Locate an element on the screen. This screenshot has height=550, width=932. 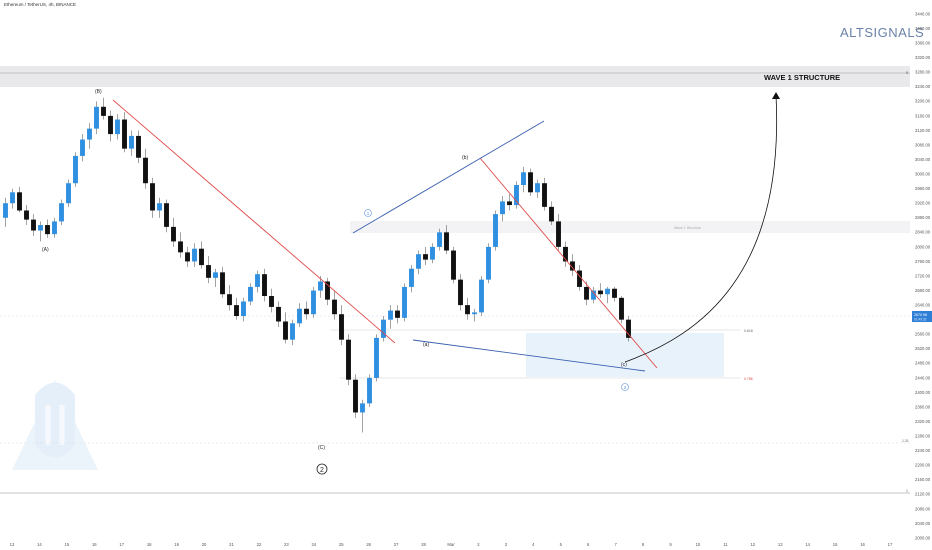
price-tick-label: 2400.00 is located at coordinates (923, 392).